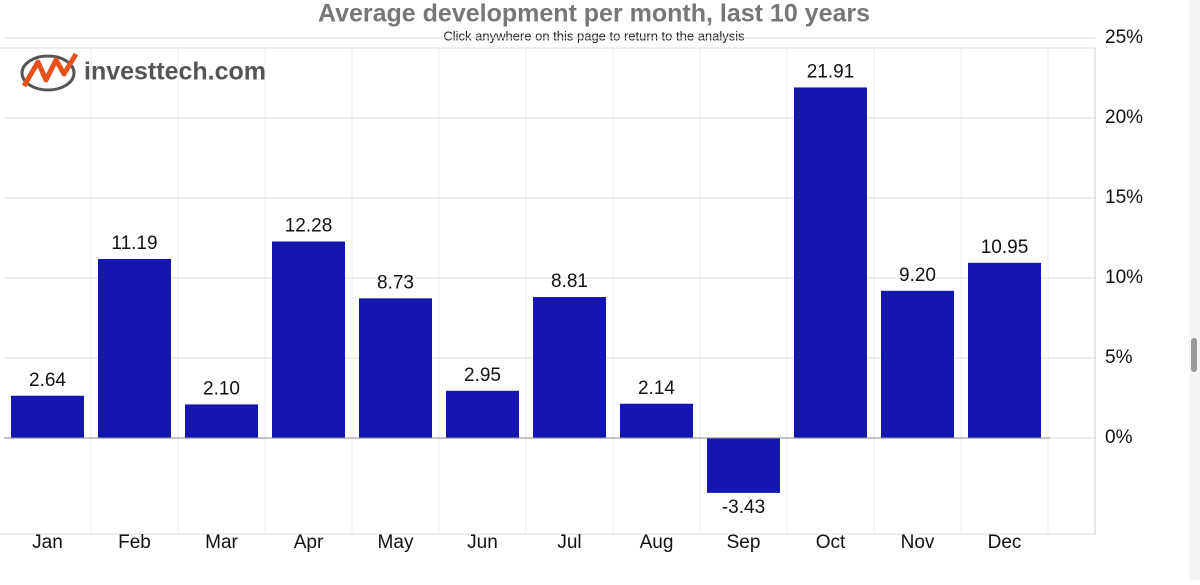  I want to click on x-tick-label: Feb, so click(134, 542).